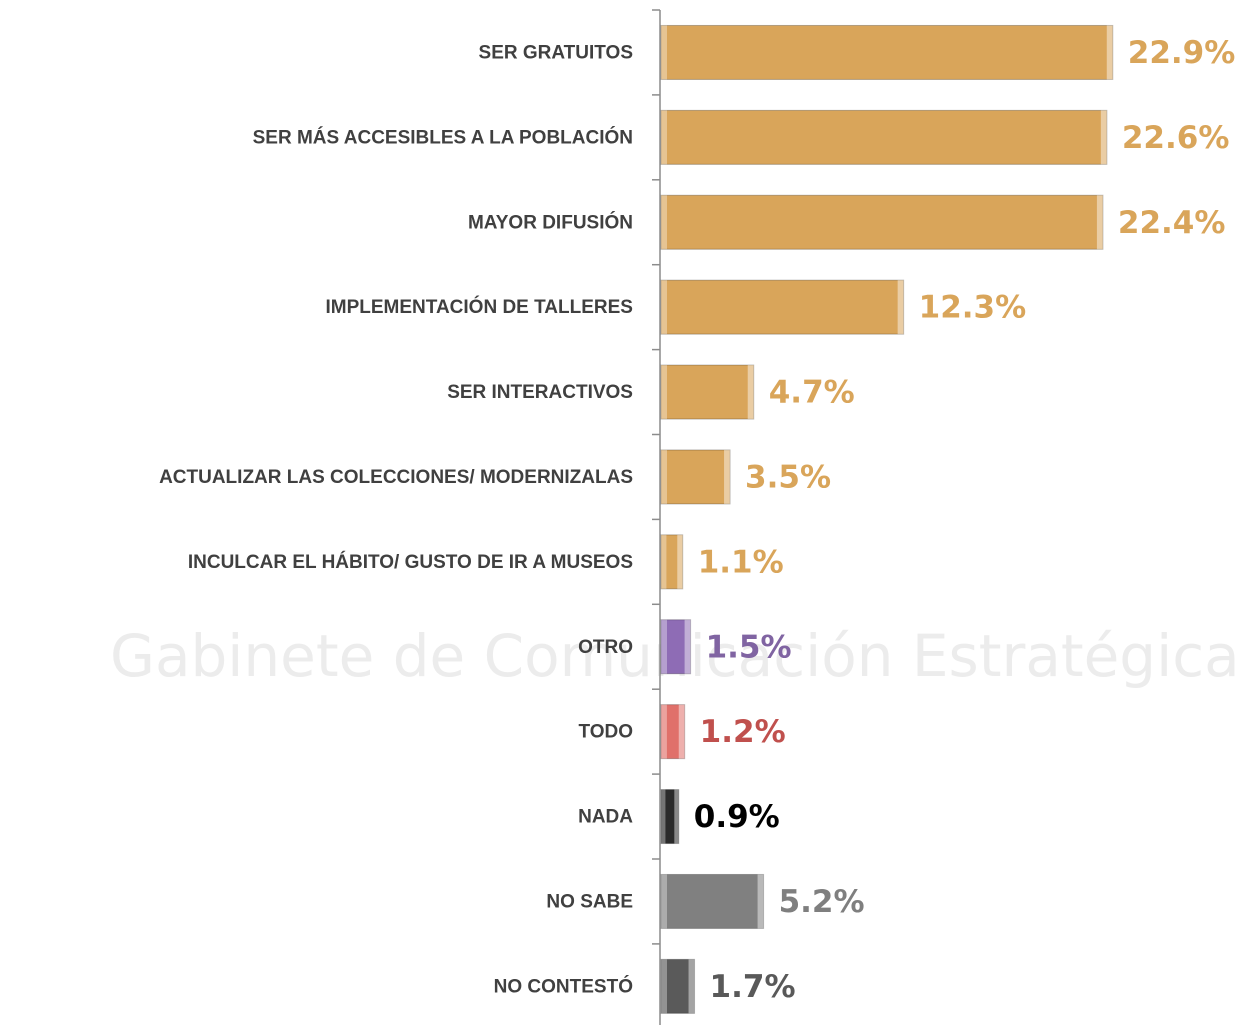 This screenshot has height=1025, width=1240. Describe the element at coordinates (1176, 138) in the screenshot. I see `value-label: 22.6%` at that location.